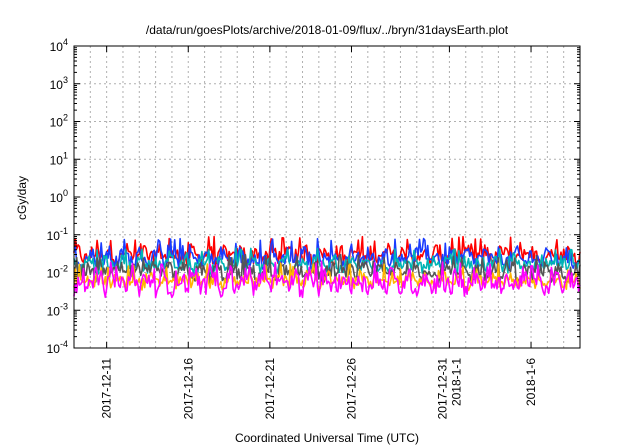  What do you see at coordinates (442, 389) in the screenshot?
I see `x-tick-label: 2017-12-31` at bounding box center [442, 389].